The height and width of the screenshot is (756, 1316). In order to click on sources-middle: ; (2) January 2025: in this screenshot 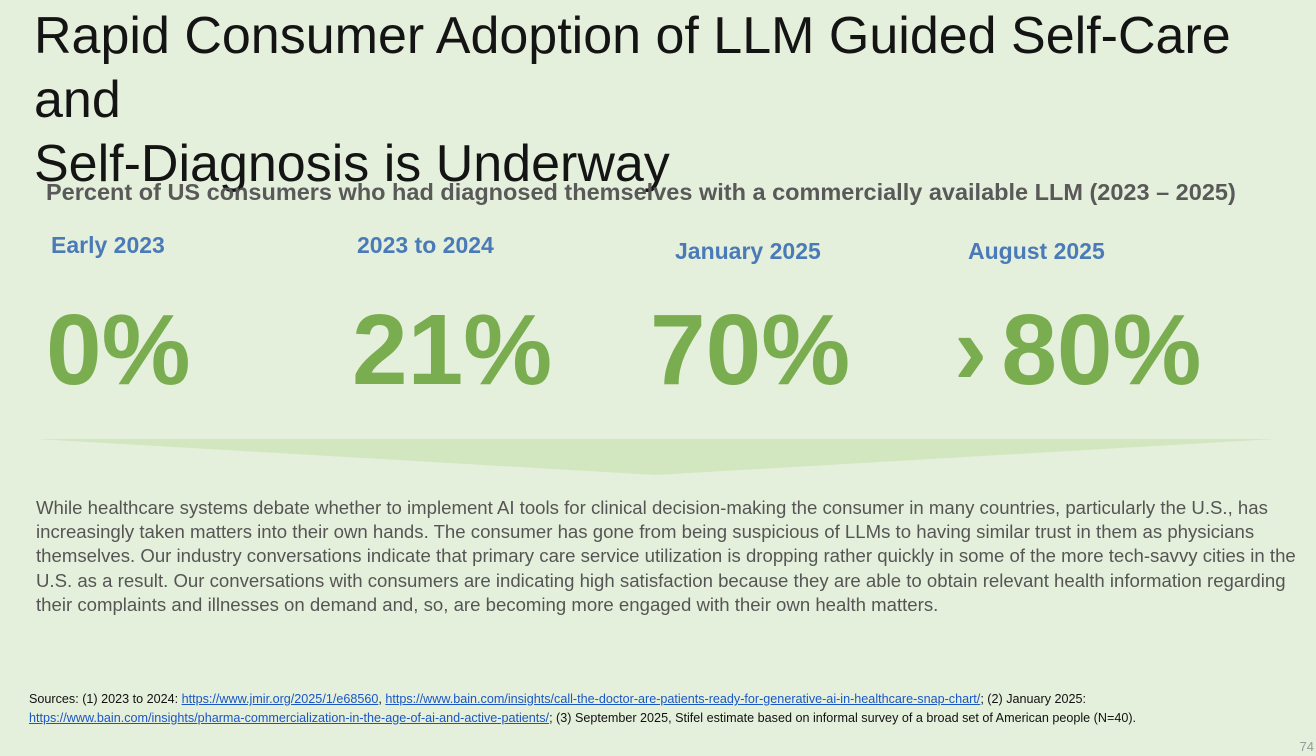, I will do `click(1033, 699)`.